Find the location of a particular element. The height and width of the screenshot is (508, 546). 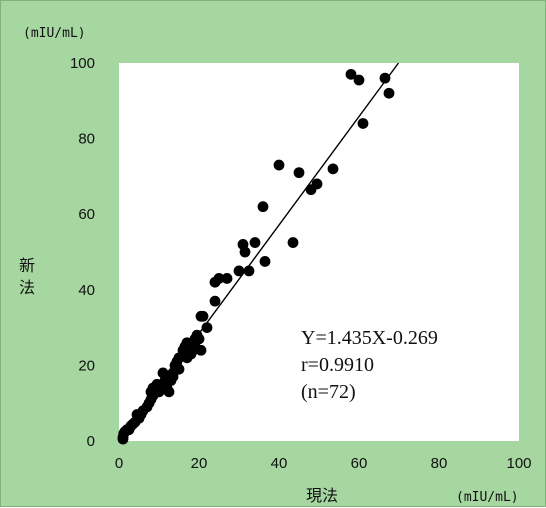

sample-size-label: (n=72) is located at coordinates (328, 392).